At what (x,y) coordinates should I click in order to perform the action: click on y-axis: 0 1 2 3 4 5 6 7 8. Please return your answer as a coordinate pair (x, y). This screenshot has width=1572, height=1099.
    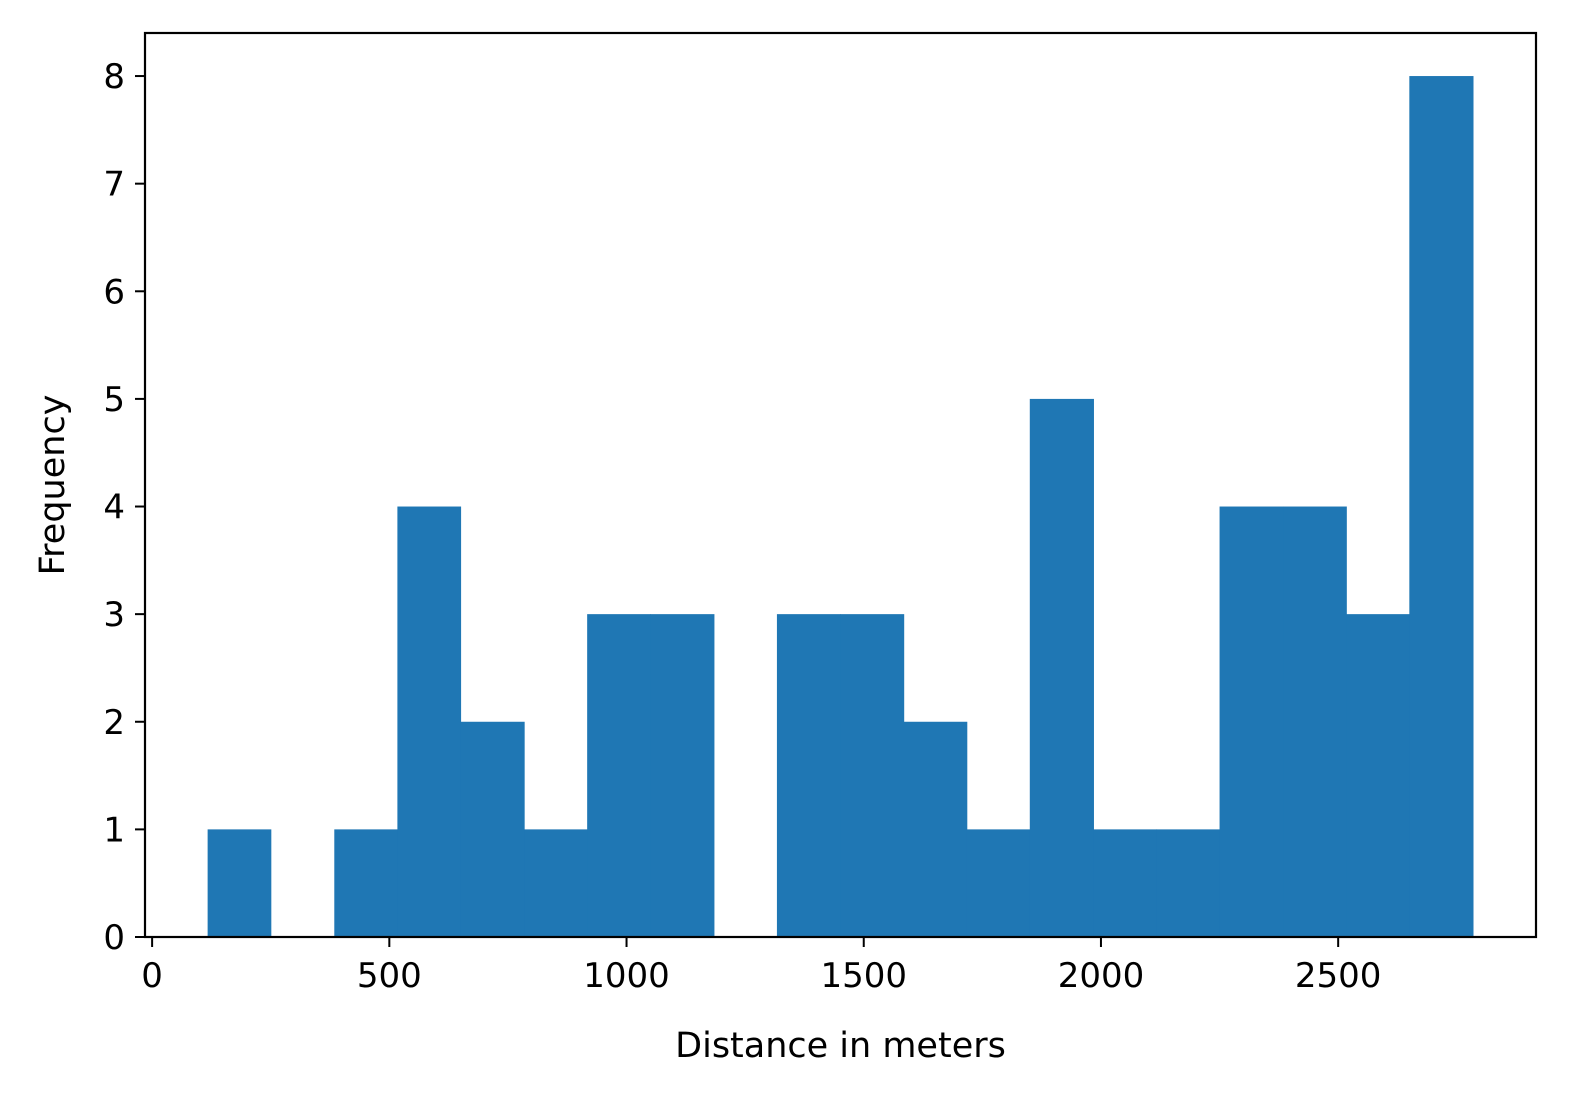
    Looking at the image, I should click on (124, 507).